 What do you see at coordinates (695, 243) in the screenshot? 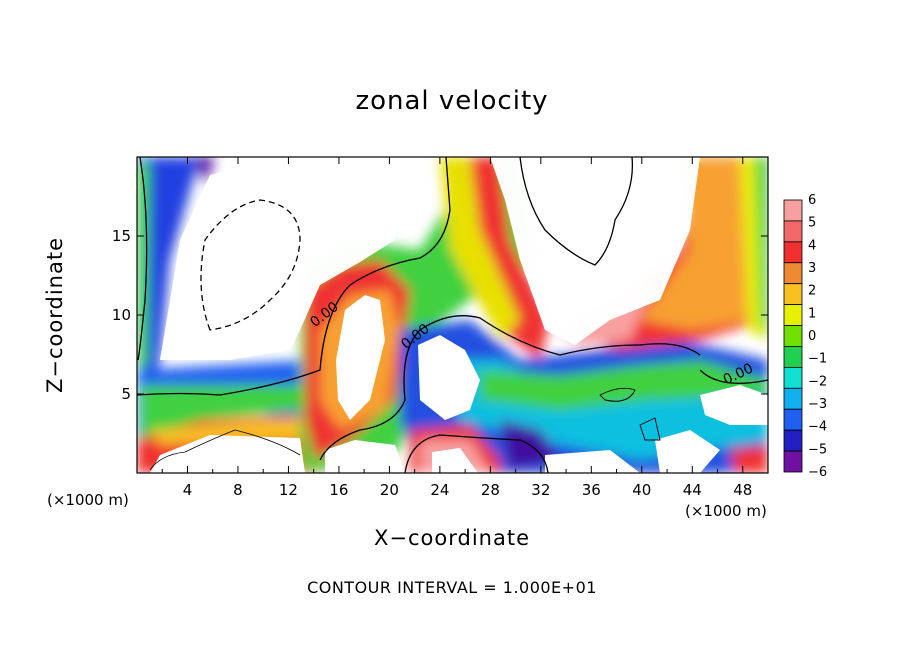
I see `field-blob-orange-plume` at bounding box center [695, 243].